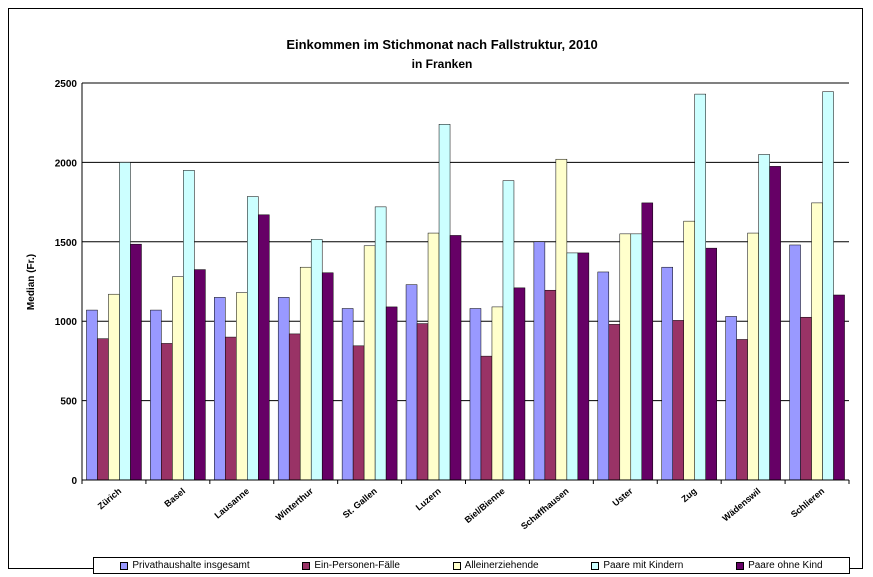 The width and height of the screenshot is (873, 577). What do you see at coordinates (357, 565) in the screenshot?
I see `legend-label: Ein-Personen-Fälle` at bounding box center [357, 565].